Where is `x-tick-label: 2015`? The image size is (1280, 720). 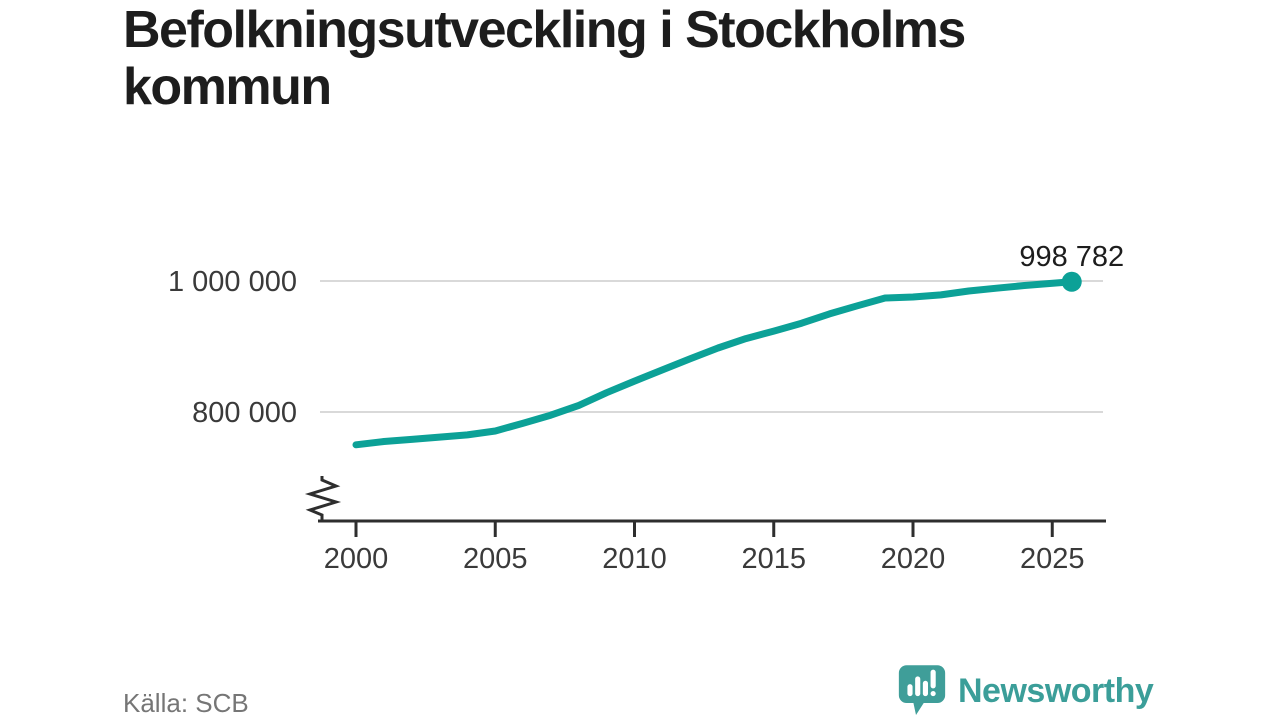 x-tick-label: 2015 is located at coordinates (773, 559).